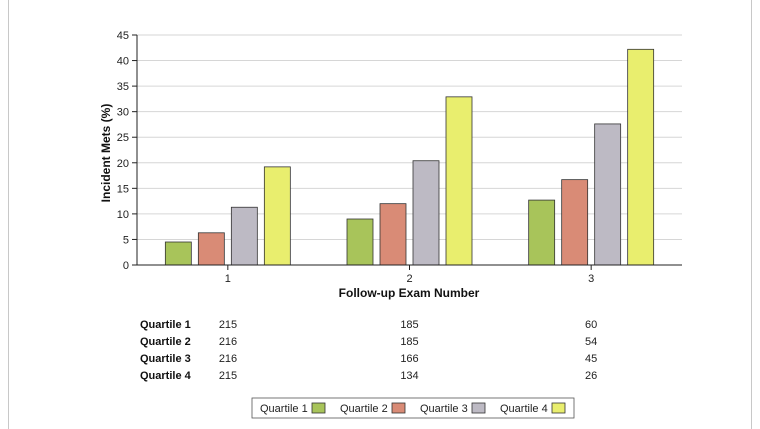 The width and height of the screenshot is (760, 429). I want to click on y-tick-label: 10, so click(123, 215).